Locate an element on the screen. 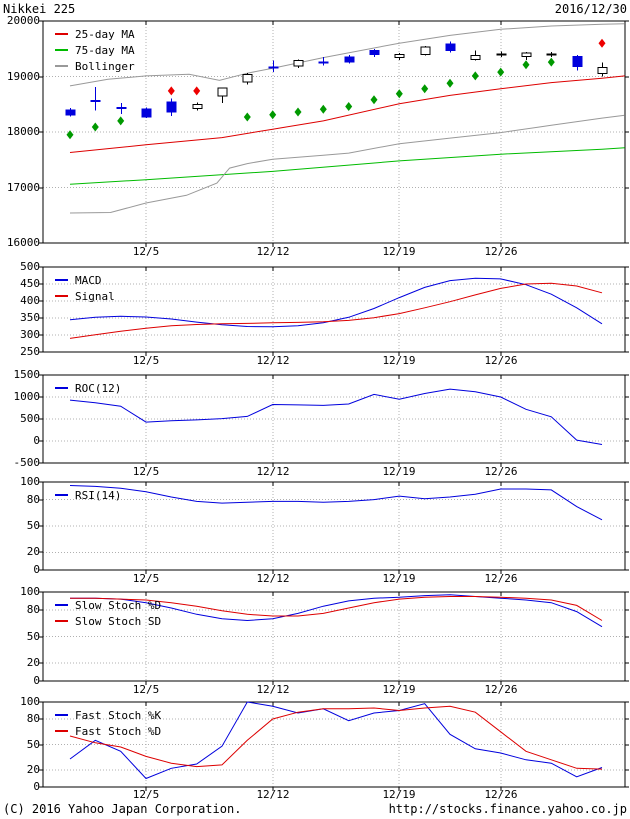 The height and width of the screenshot is (819, 630). panel-frame is located at coordinates (334, 309).